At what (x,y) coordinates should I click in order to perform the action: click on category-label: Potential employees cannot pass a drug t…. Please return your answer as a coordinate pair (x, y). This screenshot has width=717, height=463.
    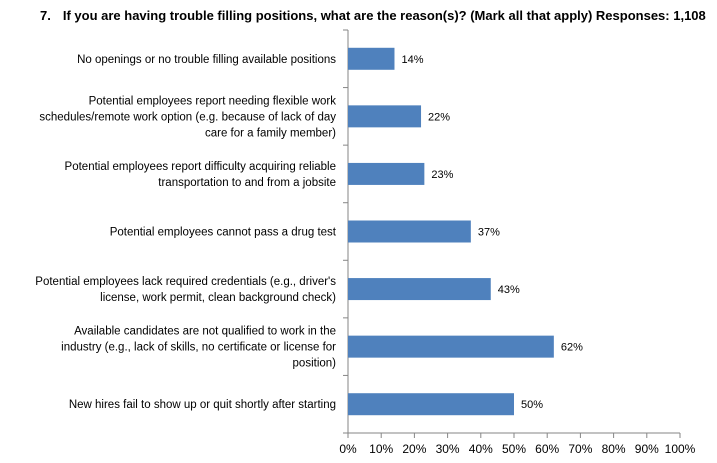
    Looking at the image, I should click on (223, 233).